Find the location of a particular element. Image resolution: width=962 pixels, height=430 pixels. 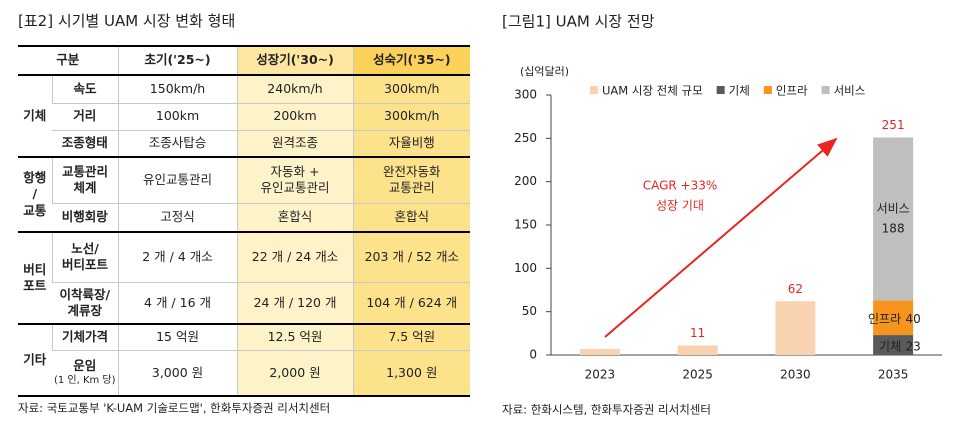

table-cell: 200km is located at coordinates (295, 117).